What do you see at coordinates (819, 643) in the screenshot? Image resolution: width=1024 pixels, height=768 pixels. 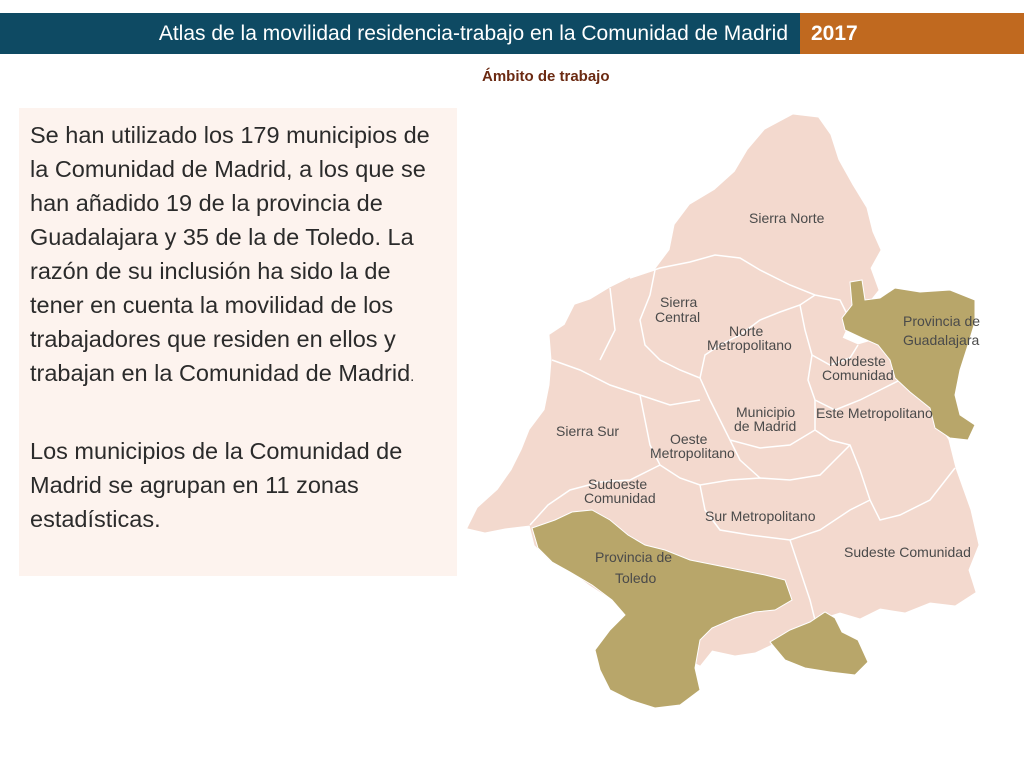 I see `toledo-province-east-shape` at bounding box center [819, 643].